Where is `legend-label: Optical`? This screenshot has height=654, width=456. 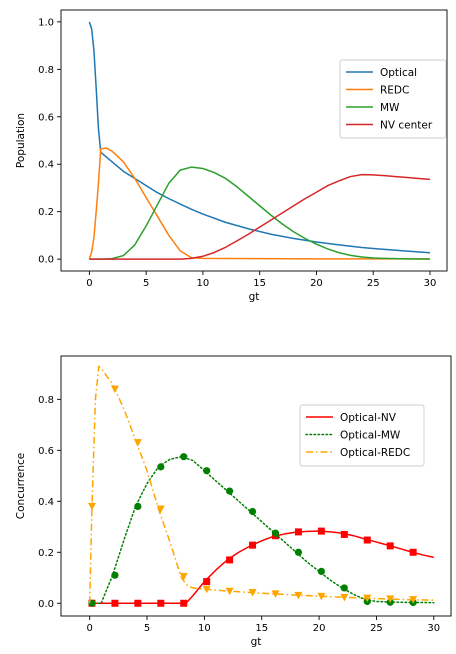
legend-label: Optical is located at coordinates (398, 73).